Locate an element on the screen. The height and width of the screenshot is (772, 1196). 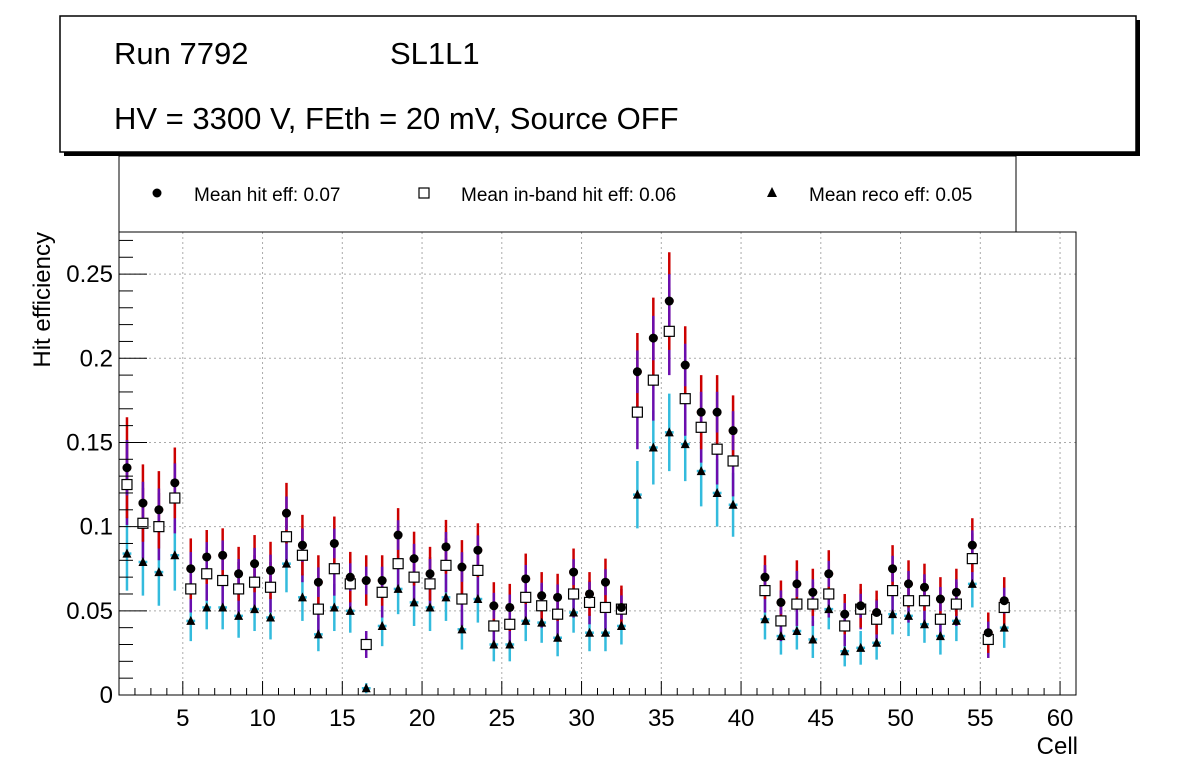
legend-frame is located at coordinates (567, 194).